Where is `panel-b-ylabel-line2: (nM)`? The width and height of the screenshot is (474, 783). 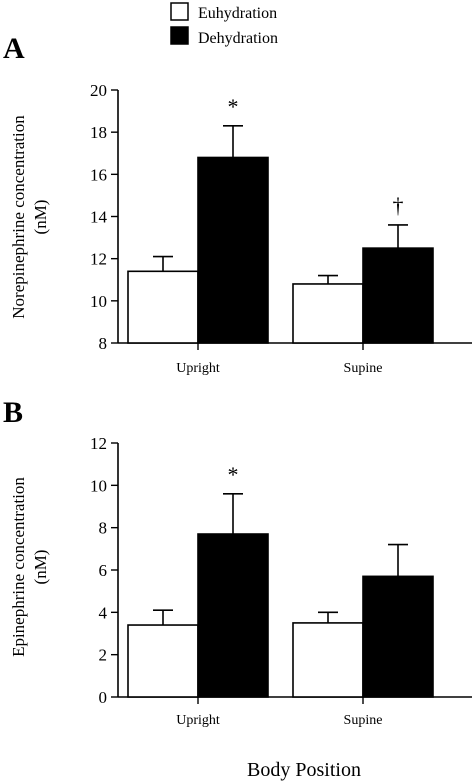 panel-b-ylabel-line2: (nM) is located at coordinates (40, 567).